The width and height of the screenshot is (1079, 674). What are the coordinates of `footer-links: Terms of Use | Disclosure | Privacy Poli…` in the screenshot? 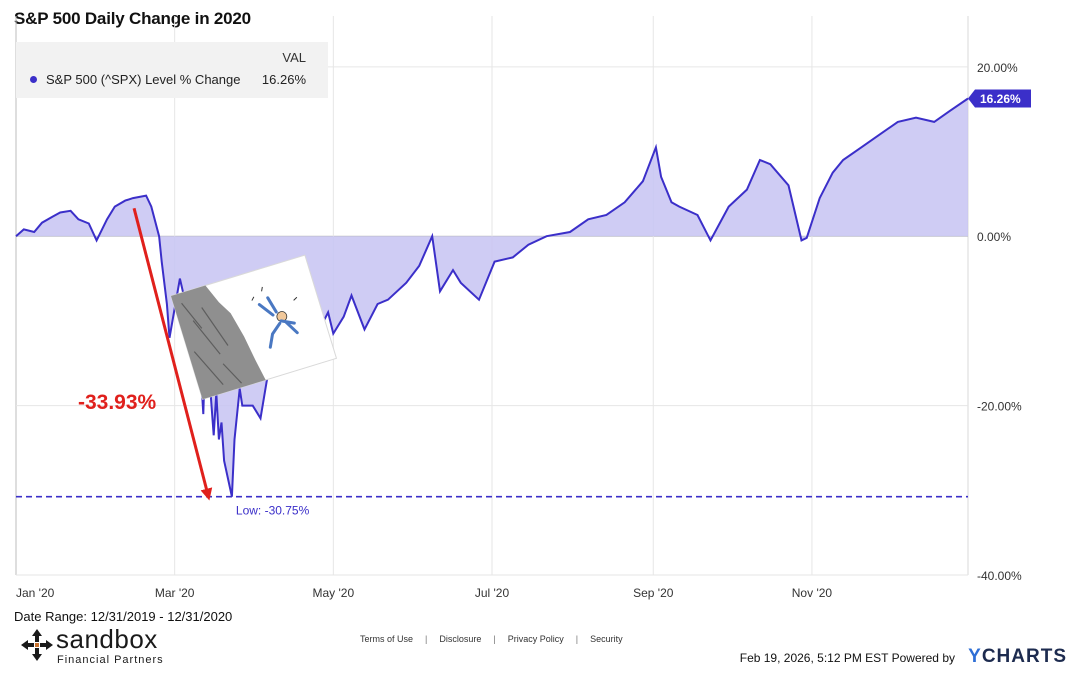 It's located at (491, 639).